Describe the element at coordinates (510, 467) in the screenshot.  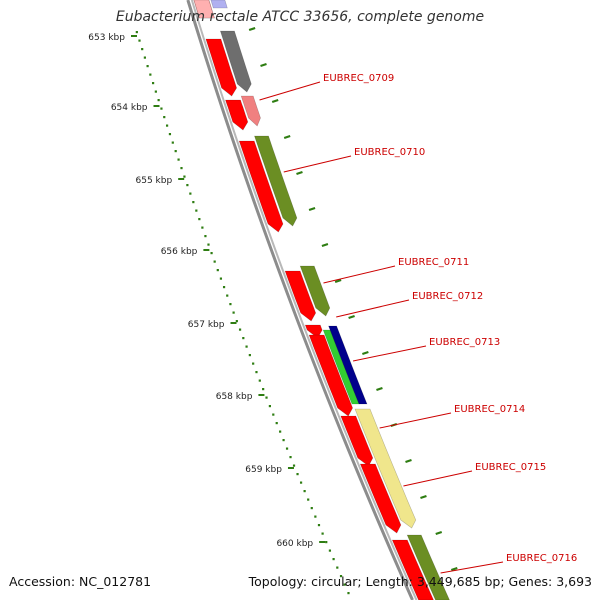
I see `gene-label: EUBREC_0715` at that location.